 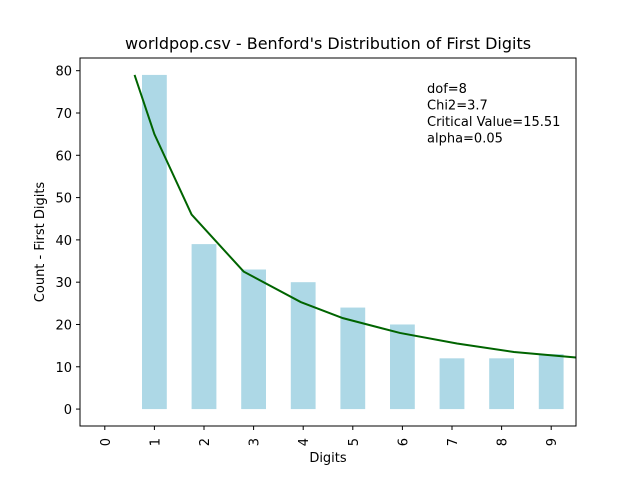 I want to click on x-tick-label: 8, so click(x=503, y=442).